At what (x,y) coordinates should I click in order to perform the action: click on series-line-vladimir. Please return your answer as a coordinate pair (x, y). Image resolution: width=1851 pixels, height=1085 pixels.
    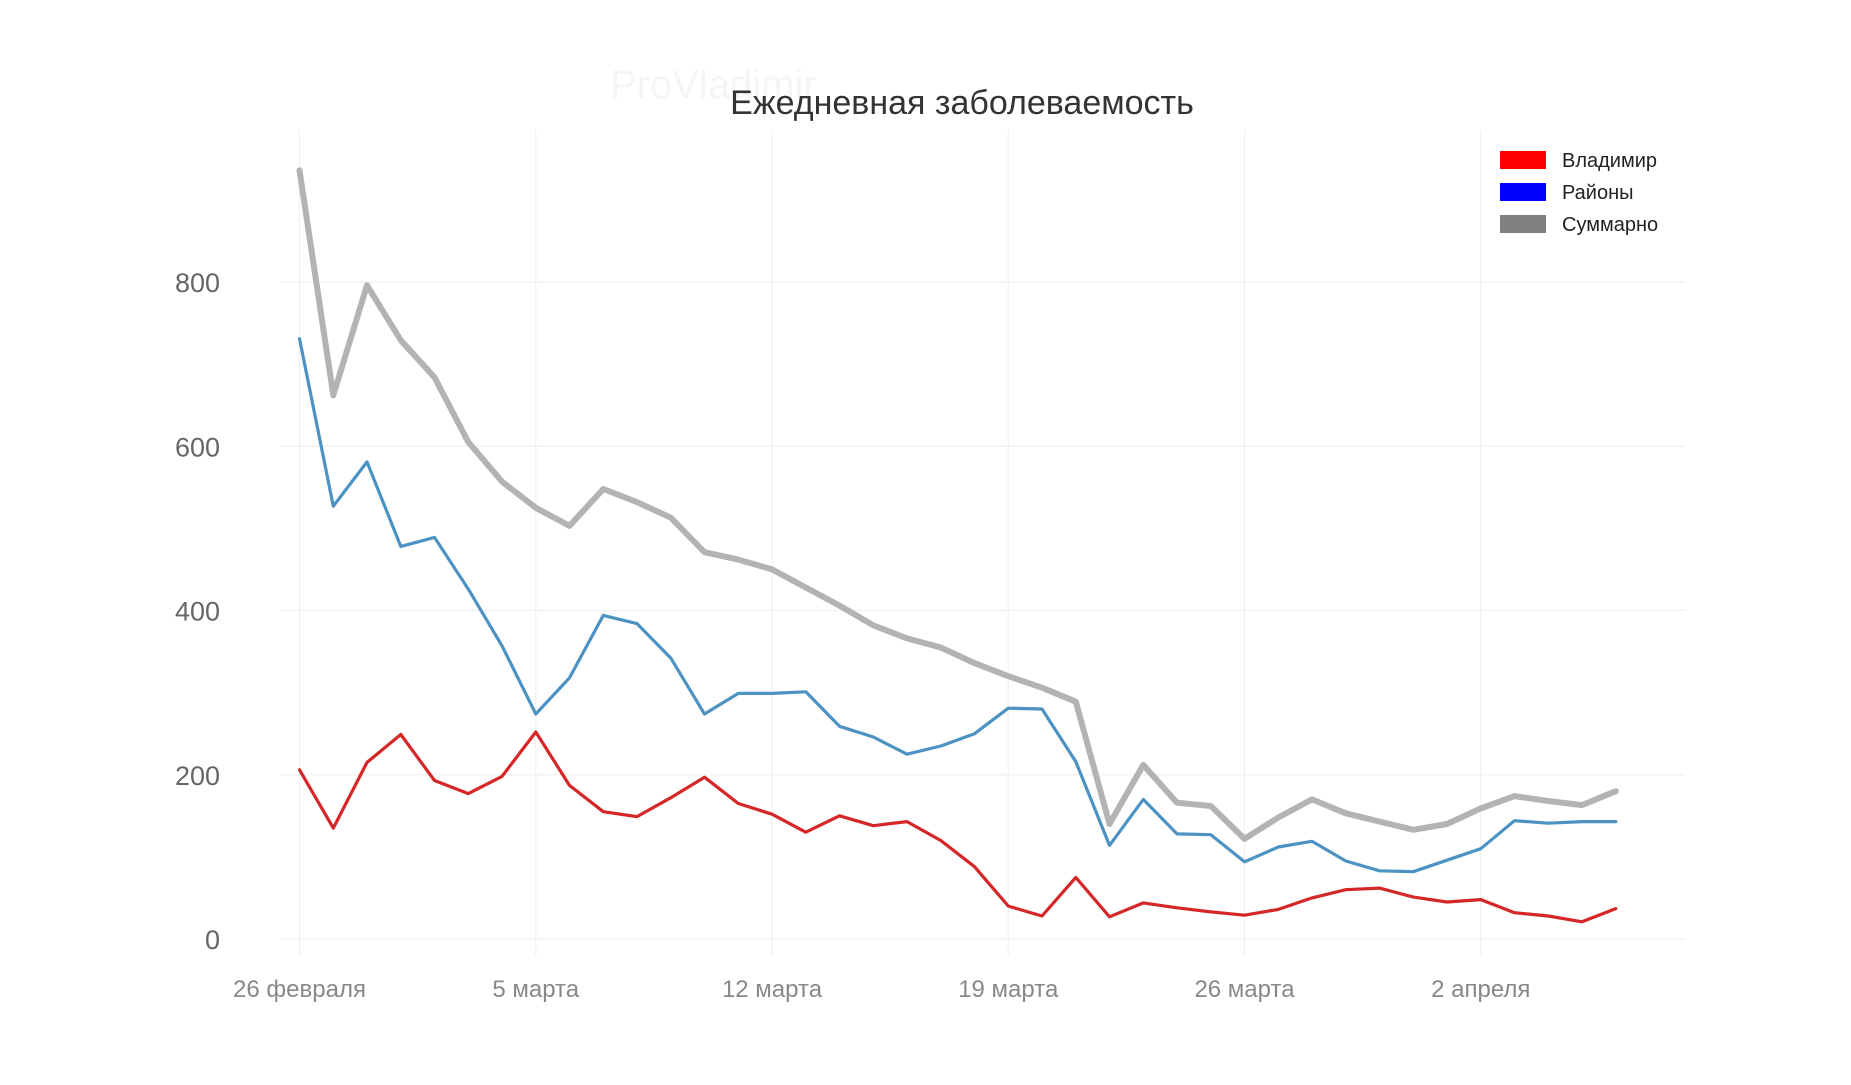
    Looking at the image, I should click on (957, 827).